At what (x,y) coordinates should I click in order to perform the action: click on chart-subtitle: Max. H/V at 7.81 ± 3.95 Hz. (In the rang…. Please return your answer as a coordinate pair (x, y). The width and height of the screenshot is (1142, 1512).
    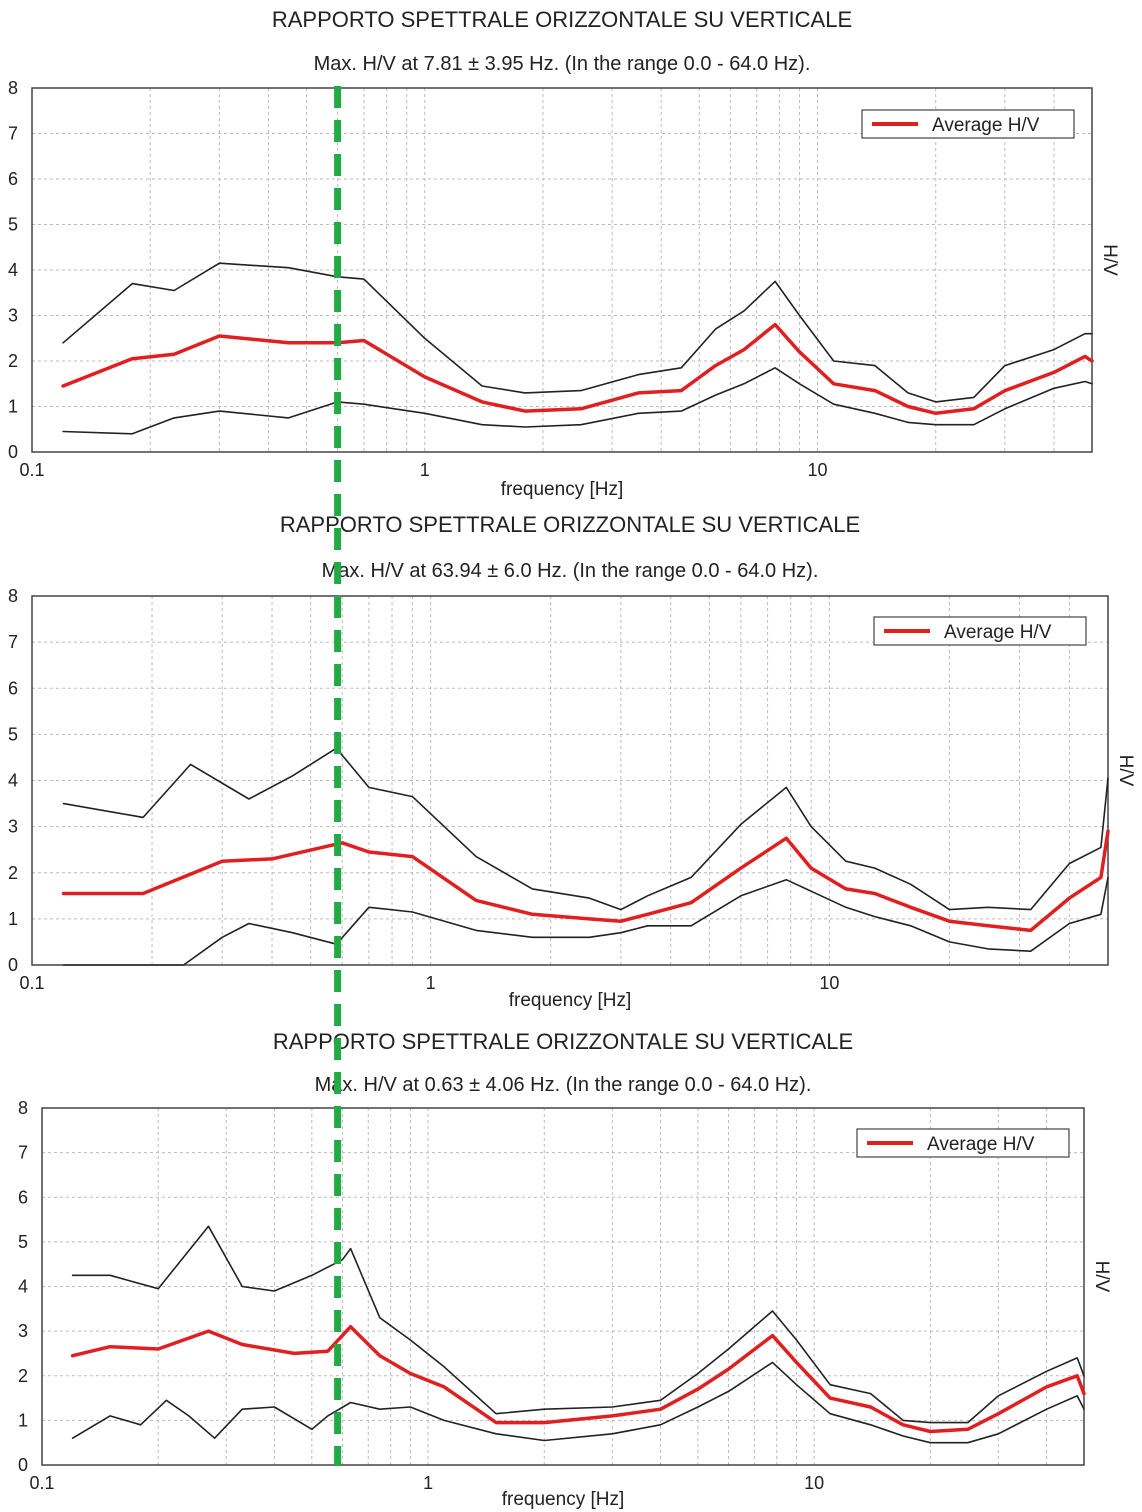
    Looking at the image, I should click on (562, 64).